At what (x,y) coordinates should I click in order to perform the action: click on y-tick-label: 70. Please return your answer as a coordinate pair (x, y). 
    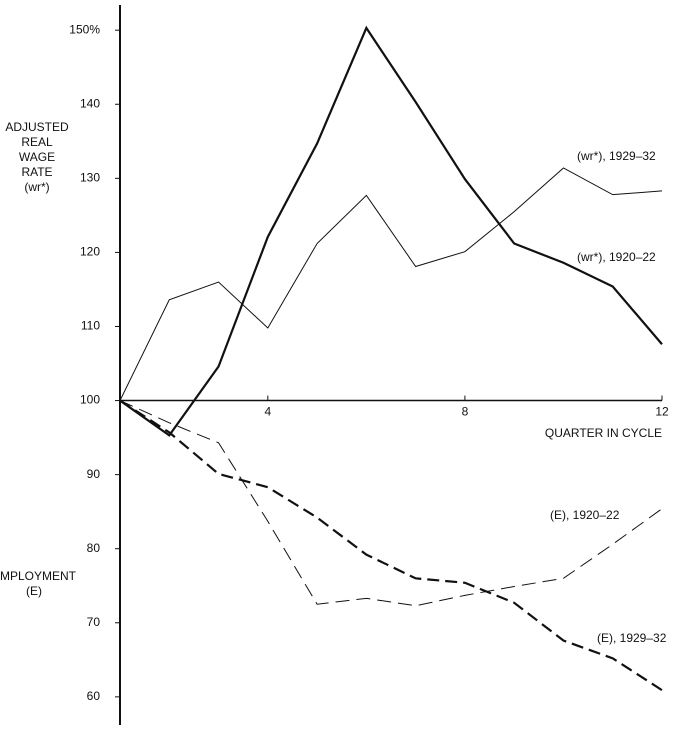
    Looking at the image, I should click on (94, 622).